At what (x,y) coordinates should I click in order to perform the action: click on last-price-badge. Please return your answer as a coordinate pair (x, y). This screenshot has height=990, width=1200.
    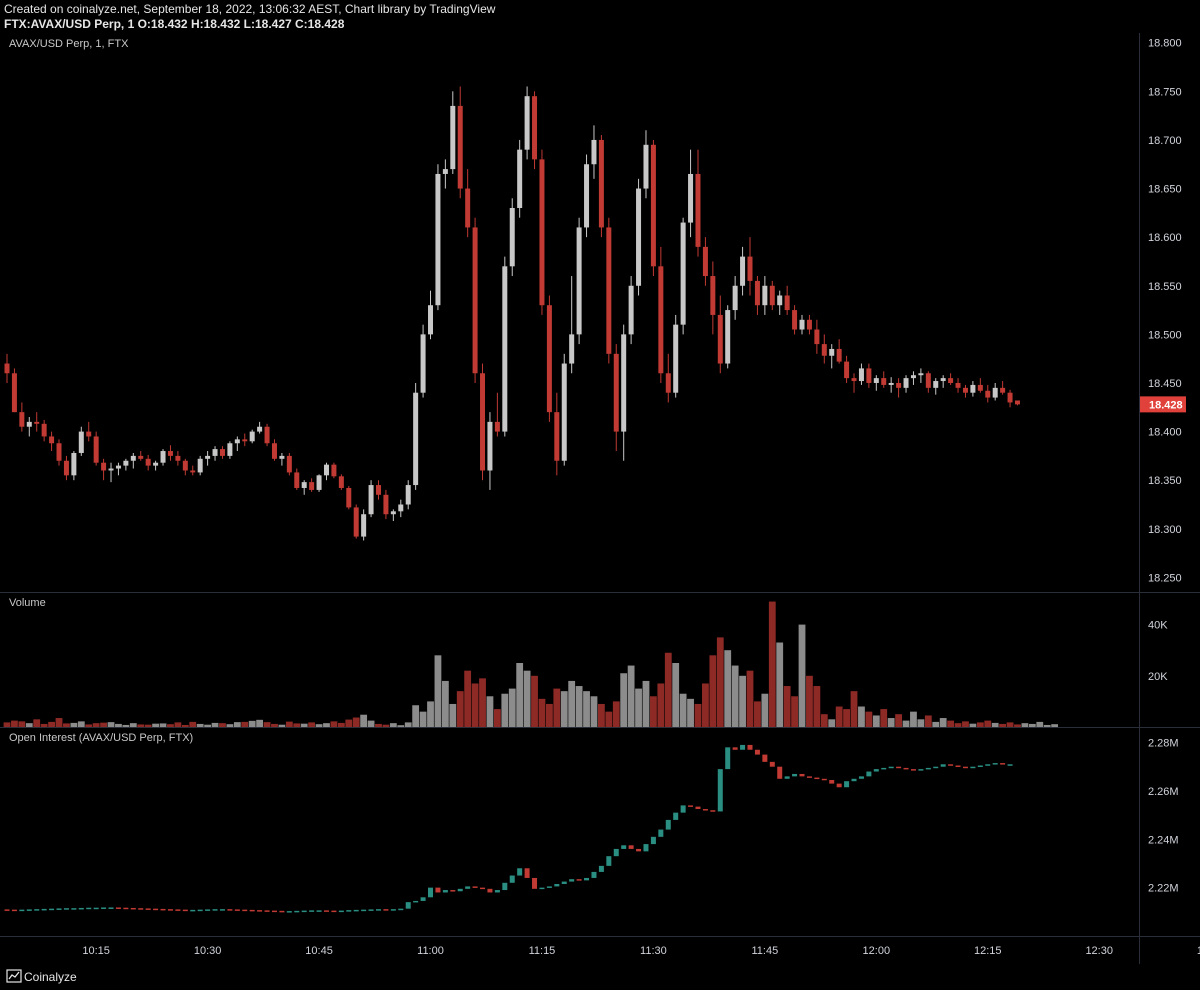
    Looking at the image, I should click on (1163, 404).